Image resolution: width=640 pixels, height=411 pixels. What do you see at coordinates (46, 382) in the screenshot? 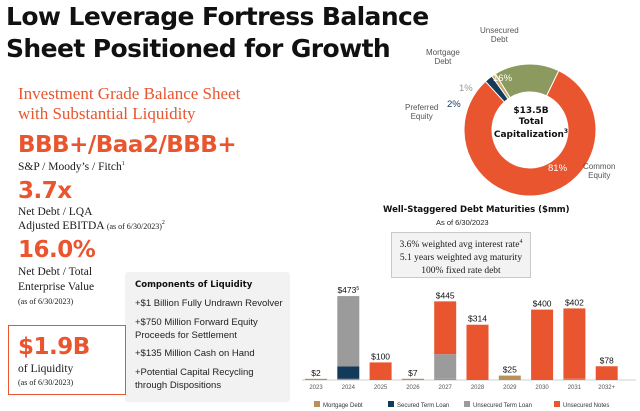
I see `liquidity-as-of: (as of 6/30/2023)` at bounding box center [46, 382].